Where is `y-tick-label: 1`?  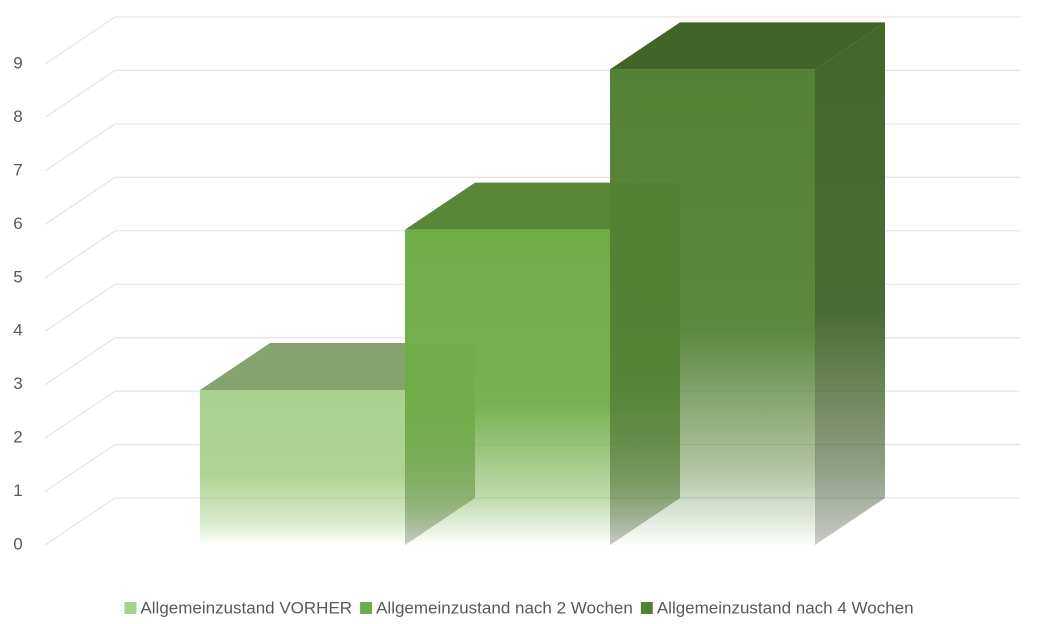 y-tick-label: 1 is located at coordinates (17, 490).